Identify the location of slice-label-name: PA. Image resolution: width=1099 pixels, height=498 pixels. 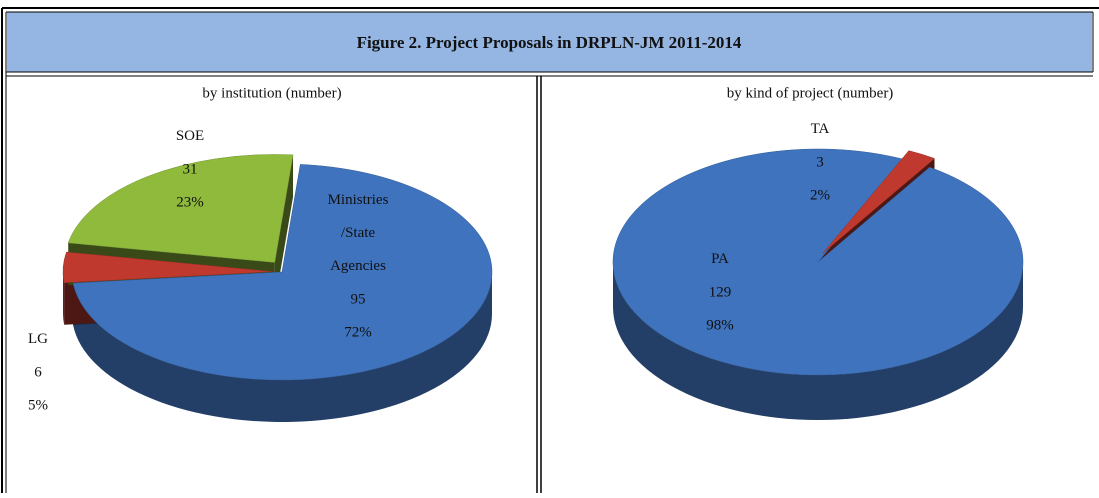
(720, 259).